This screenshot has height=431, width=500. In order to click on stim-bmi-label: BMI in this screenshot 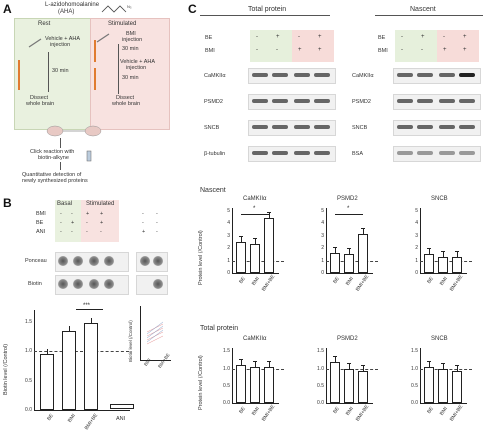, I will do `click(131, 34)`.